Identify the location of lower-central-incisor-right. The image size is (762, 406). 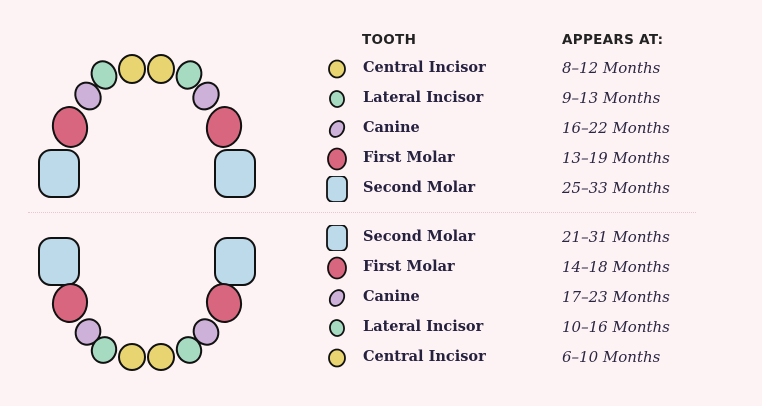
(161, 357).